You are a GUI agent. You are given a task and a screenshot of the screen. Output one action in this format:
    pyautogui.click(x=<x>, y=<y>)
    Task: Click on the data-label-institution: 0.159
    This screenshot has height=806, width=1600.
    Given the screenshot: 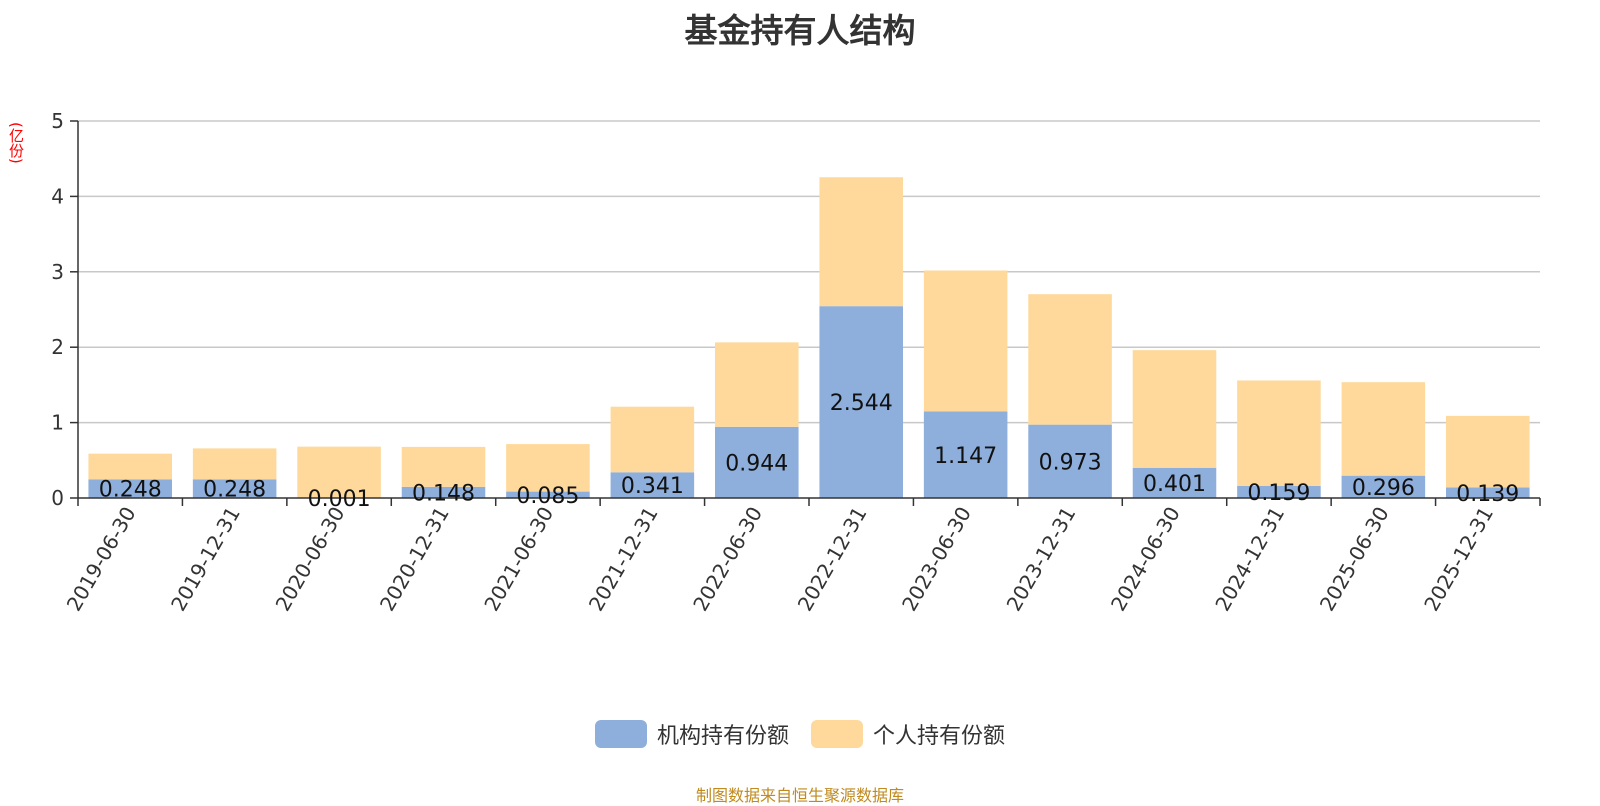 What is the action you would take?
    pyautogui.click(x=1278, y=493)
    